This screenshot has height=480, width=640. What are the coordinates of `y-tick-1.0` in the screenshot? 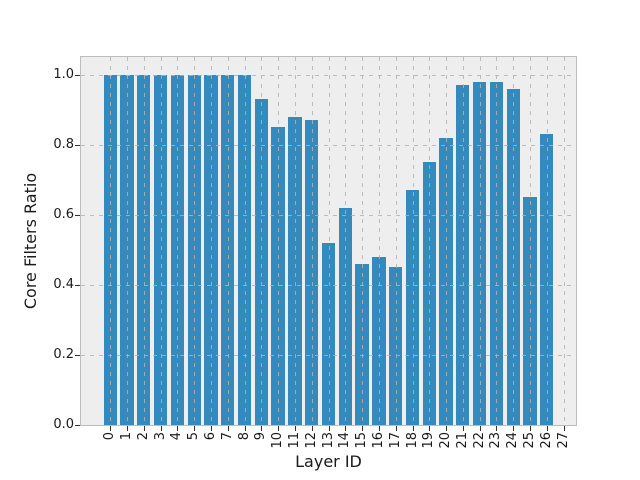 It's located at (77, 75).